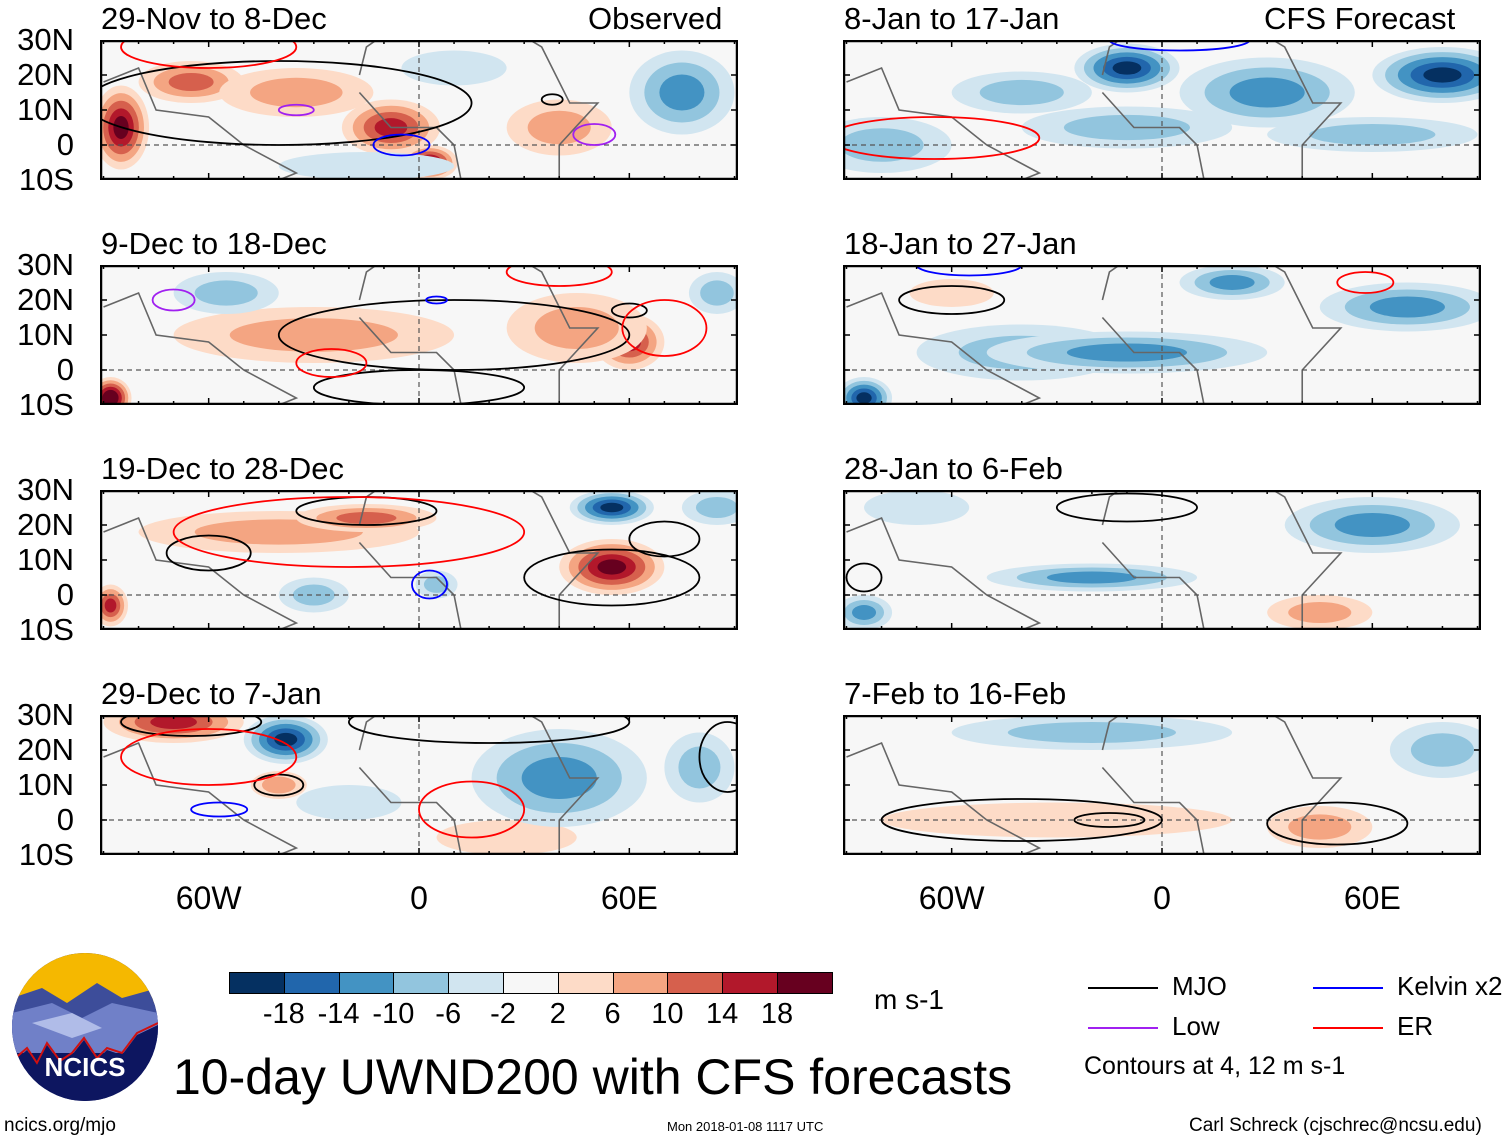  What do you see at coordinates (745, 1126) in the screenshot?
I see `timestamp: Mon 2018-01-08 1117 UTC` at bounding box center [745, 1126].